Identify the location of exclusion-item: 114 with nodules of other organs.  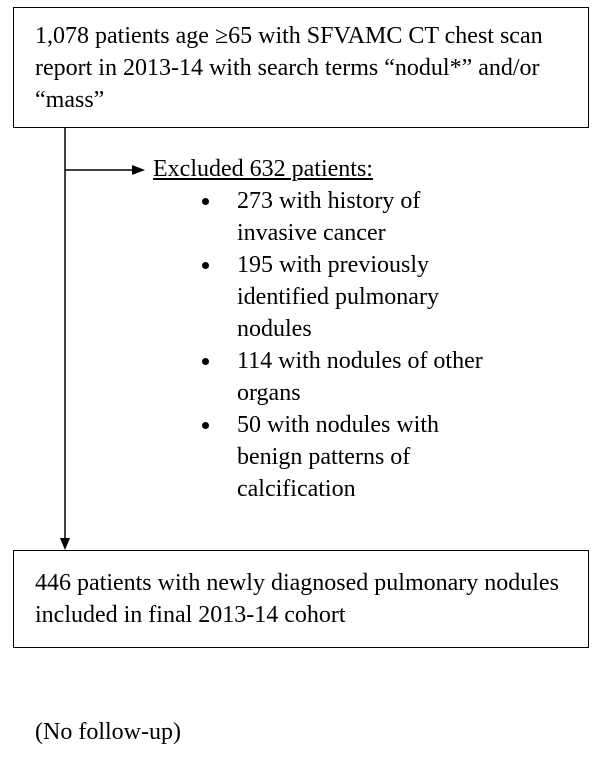
(343, 377).